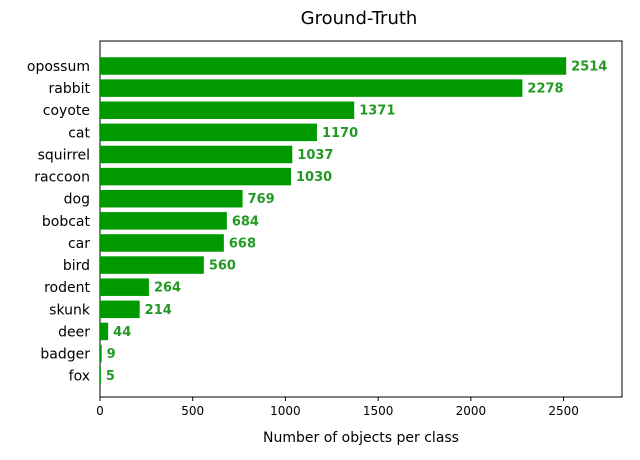 This screenshot has height=460, width=640. What do you see at coordinates (100, 411) in the screenshot?
I see `x-tick-label: 0` at bounding box center [100, 411].